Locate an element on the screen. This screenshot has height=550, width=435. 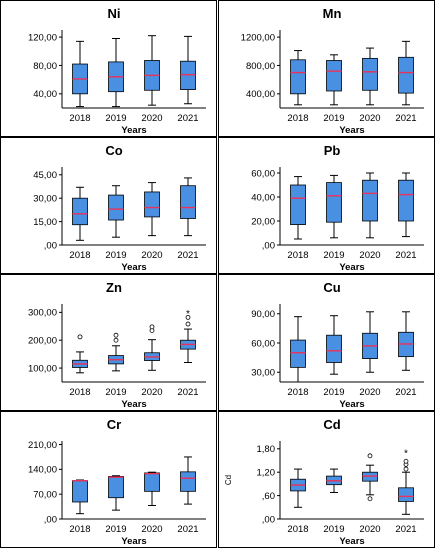
y-tick-label: 400,00 is located at coordinates (260, 94).